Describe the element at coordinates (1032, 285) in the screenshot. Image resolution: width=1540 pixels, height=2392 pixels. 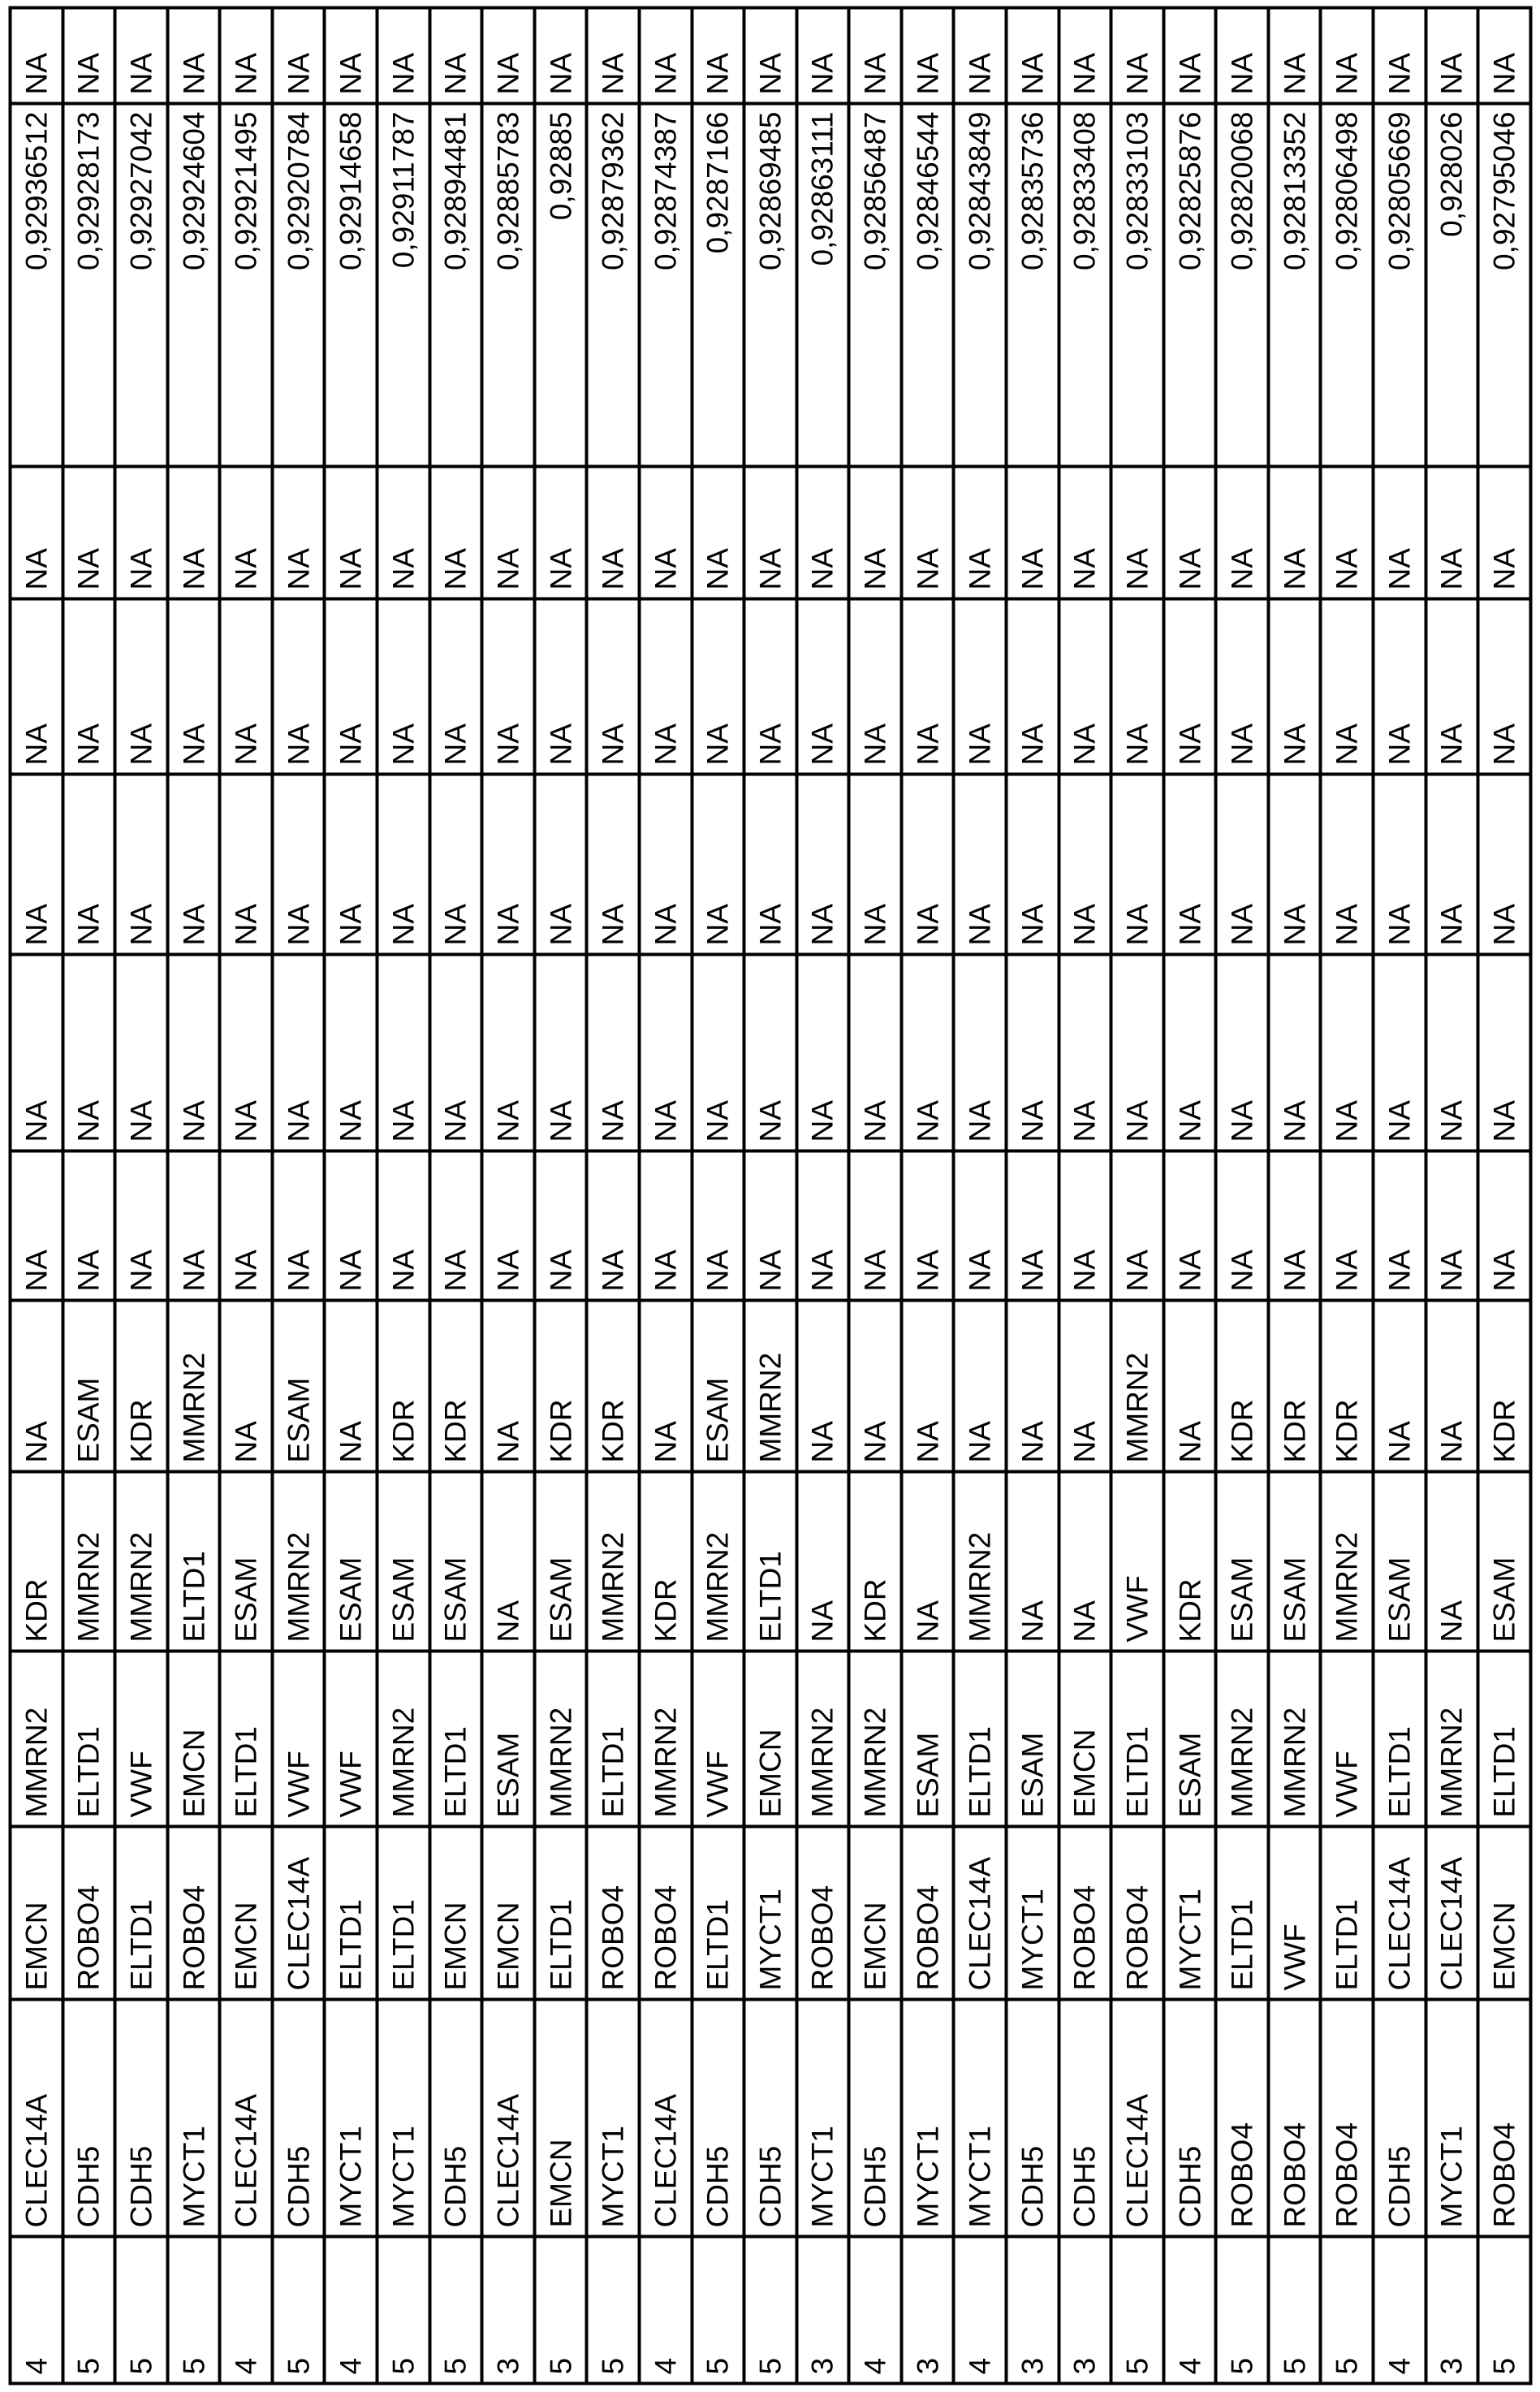
I see `value-cell: 0,92835736` at that location.